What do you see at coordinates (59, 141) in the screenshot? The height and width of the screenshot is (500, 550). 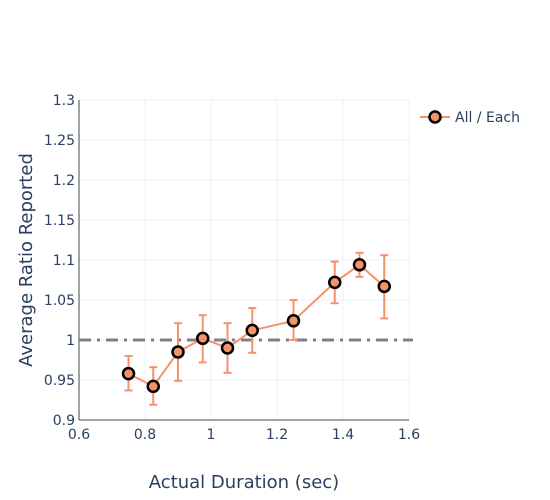 I see `y-tick-label: 1.25` at bounding box center [59, 141].